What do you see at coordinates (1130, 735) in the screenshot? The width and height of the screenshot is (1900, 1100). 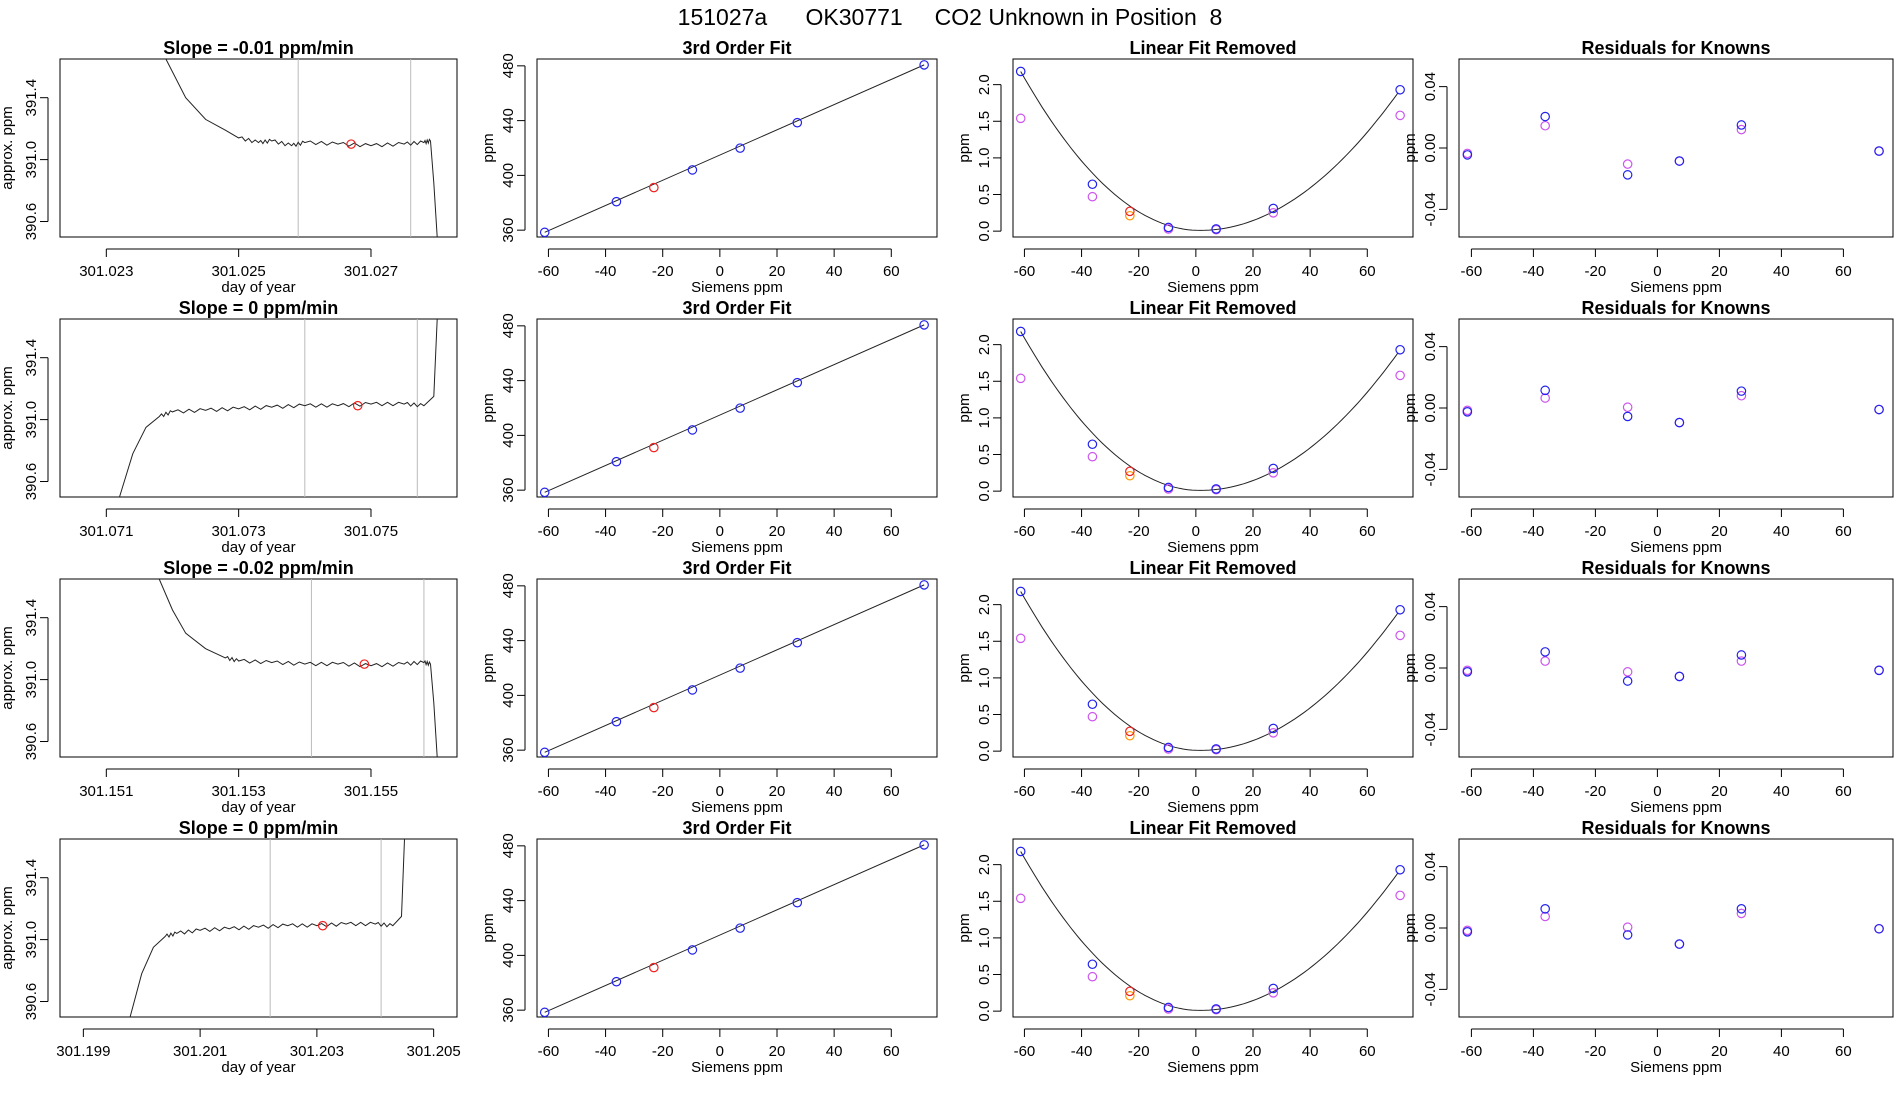 I see `alt-unknown-point` at bounding box center [1130, 735].